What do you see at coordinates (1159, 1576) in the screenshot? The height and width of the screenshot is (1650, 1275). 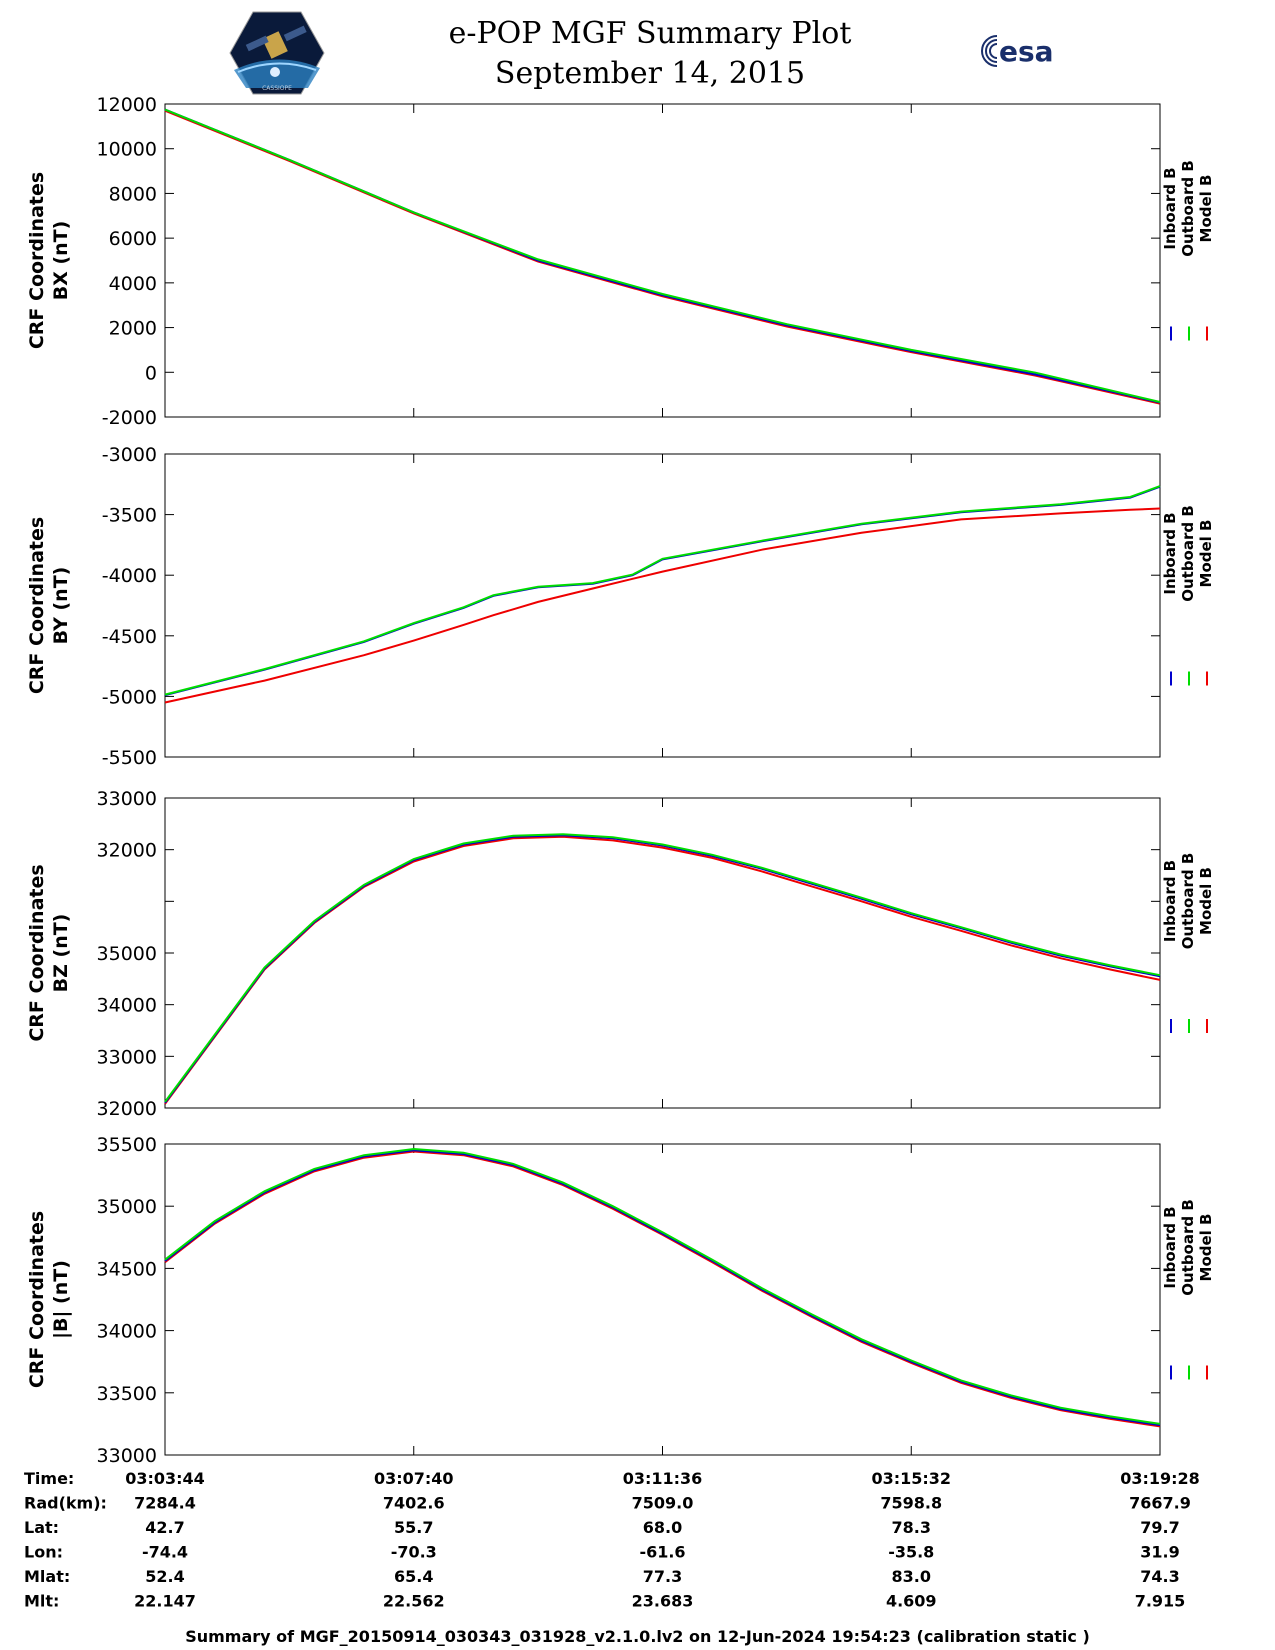 I see `ephemeris-value: 74.3` at bounding box center [1159, 1576].